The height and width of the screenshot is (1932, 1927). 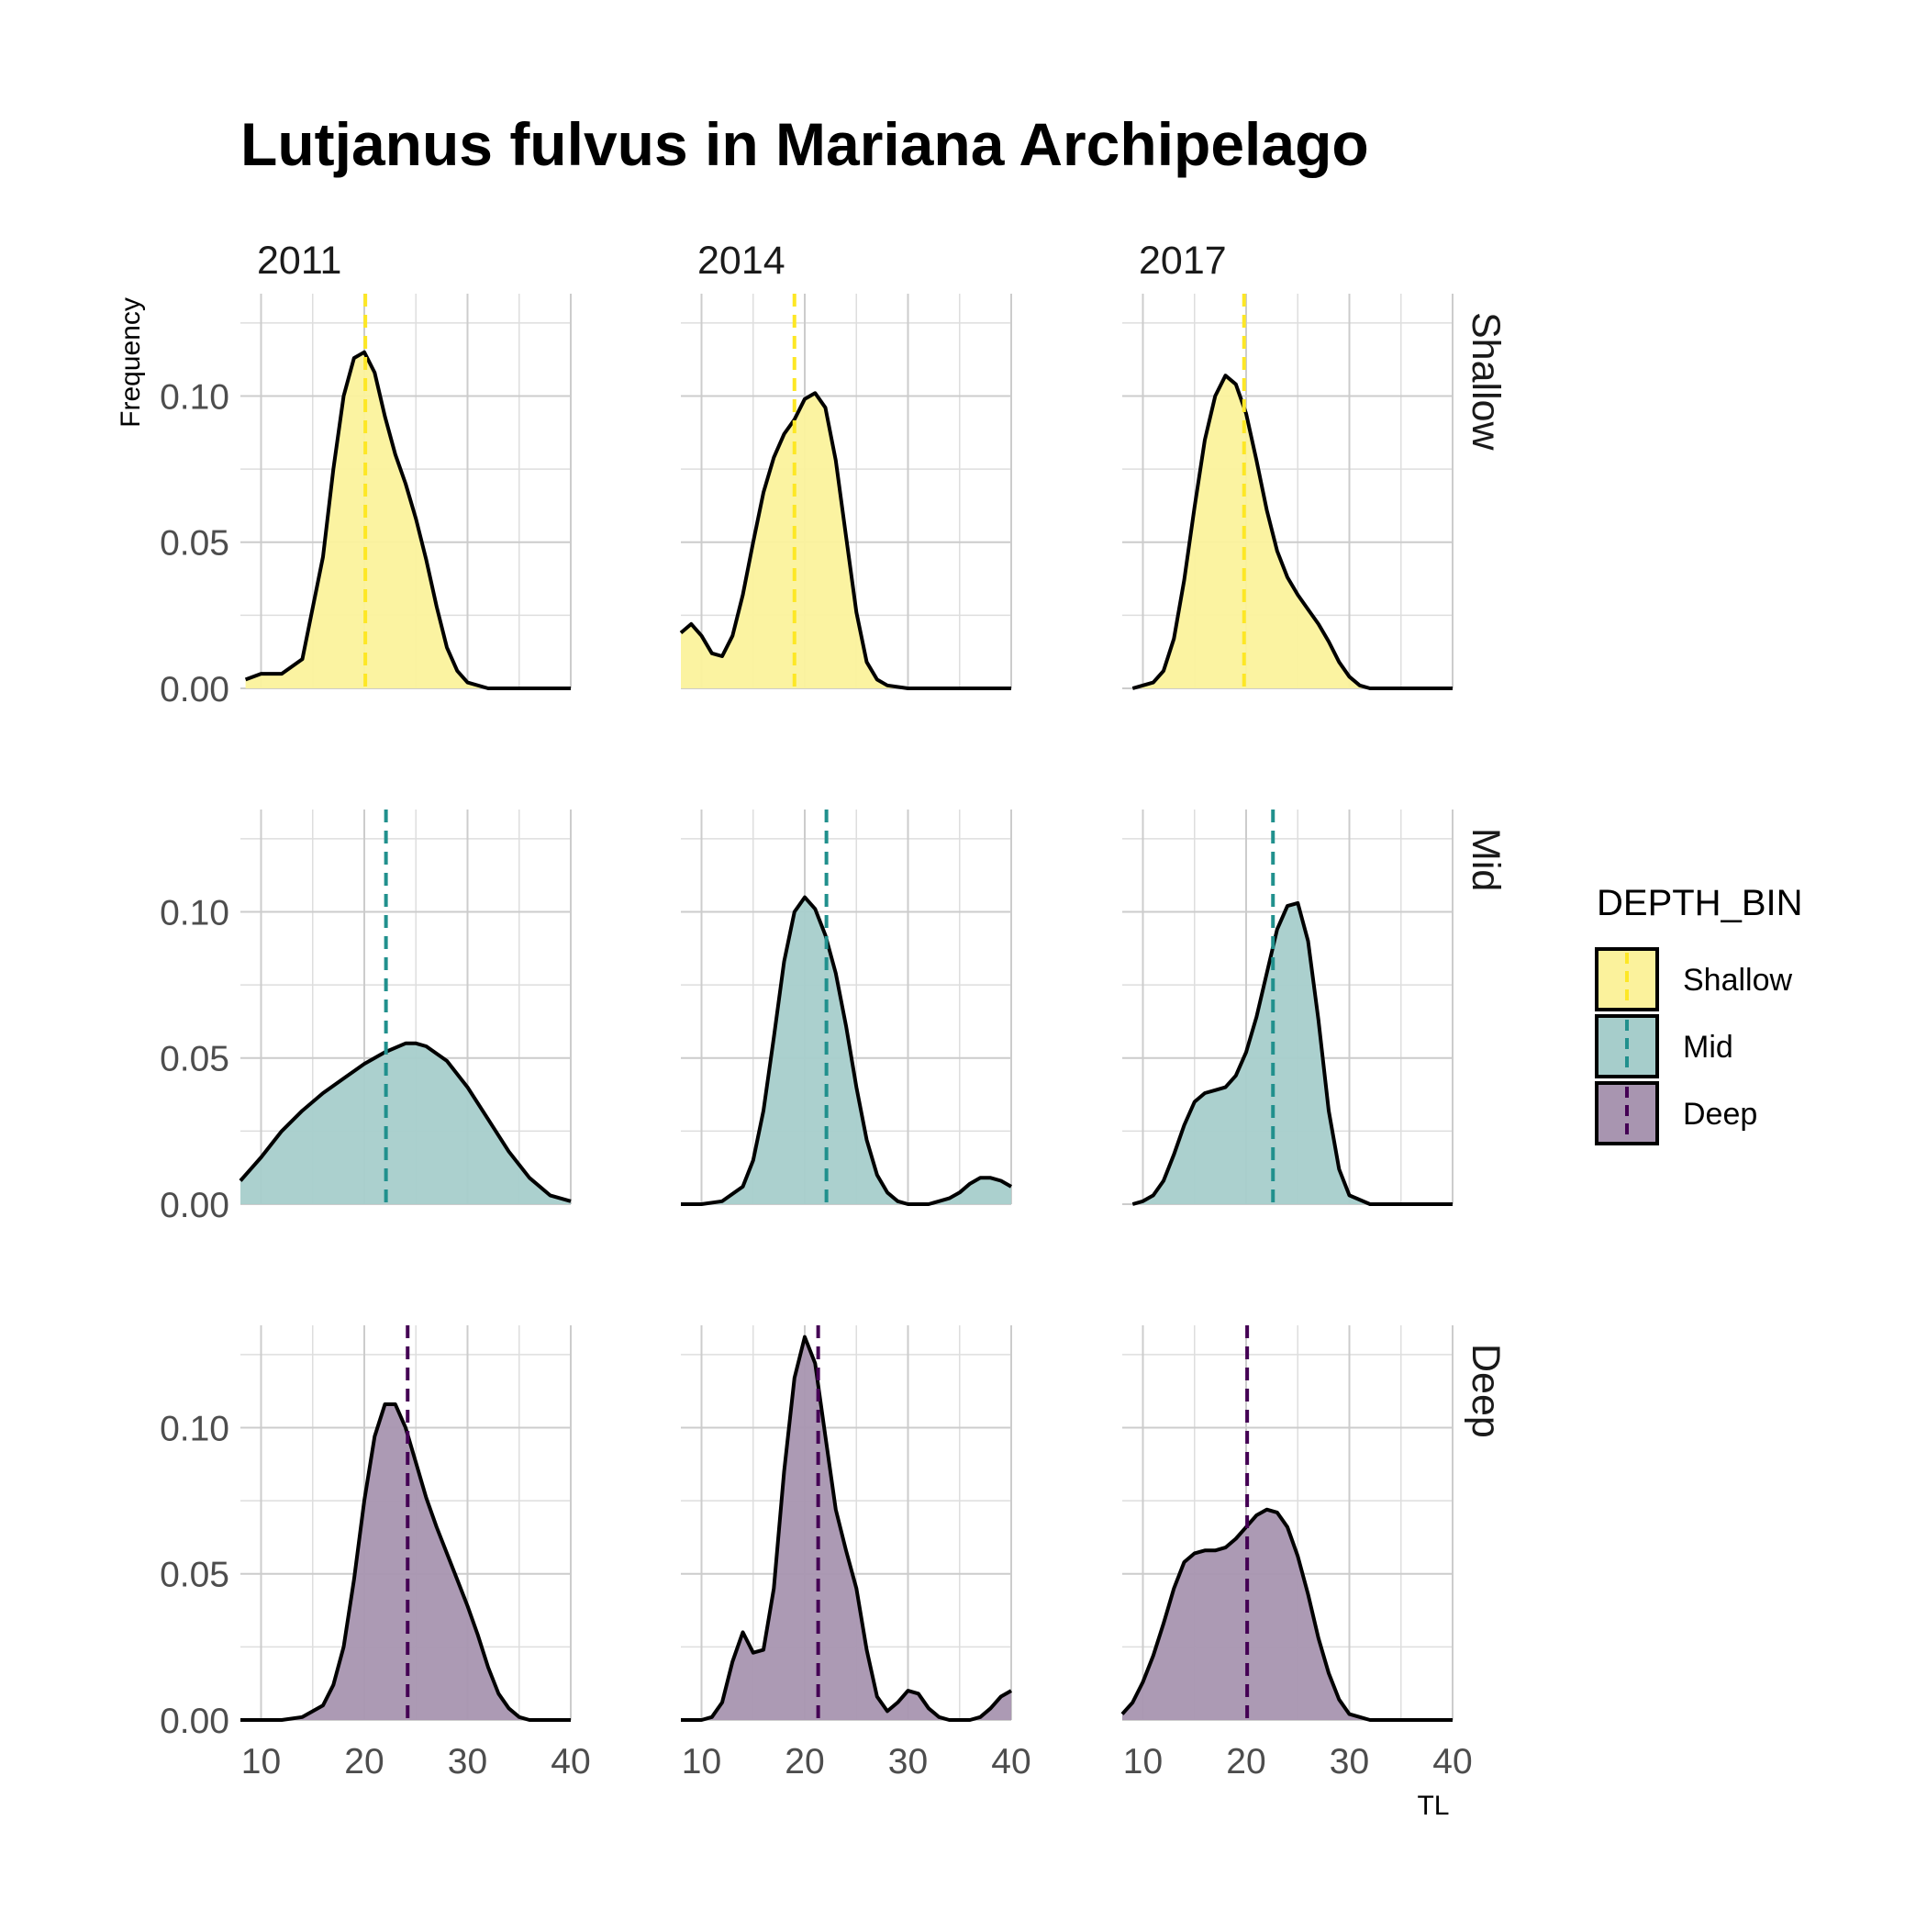 I want to click on density-line-deep-2017, so click(x=1286, y=1614).